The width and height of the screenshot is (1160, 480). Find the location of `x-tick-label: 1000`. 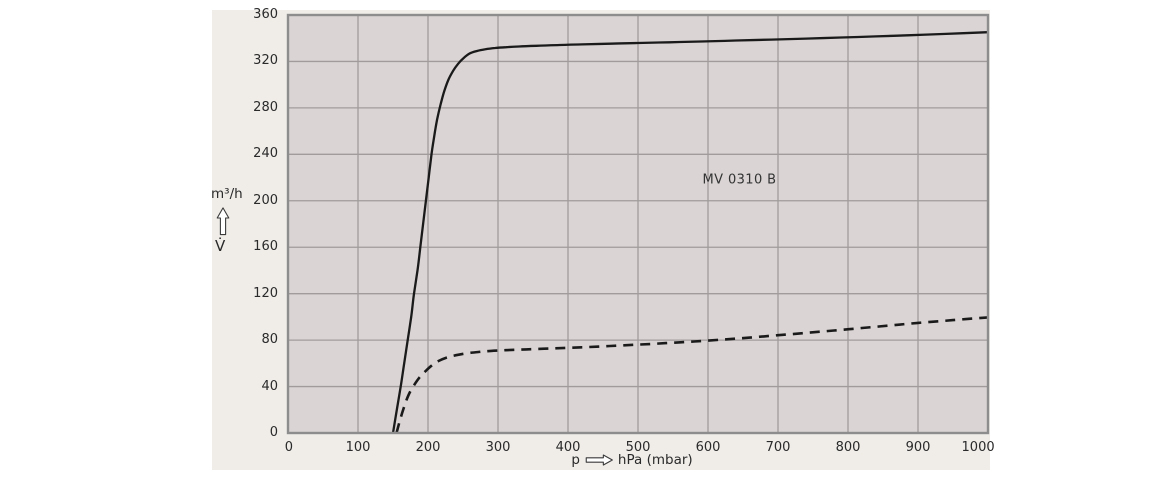

x-tick-label: 1000 is located at coordinates (978, 447).